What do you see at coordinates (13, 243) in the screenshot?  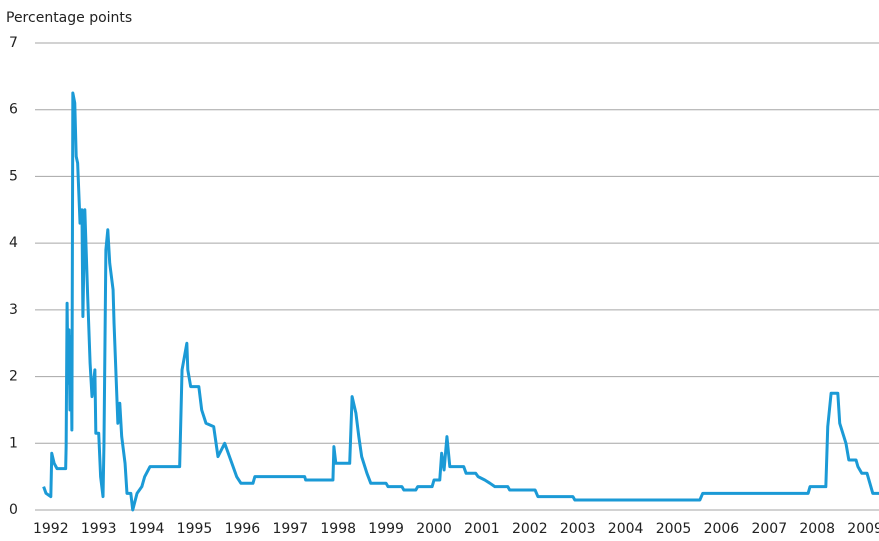 I see `y-tick-label: 4` at bounding box center [13, 243].